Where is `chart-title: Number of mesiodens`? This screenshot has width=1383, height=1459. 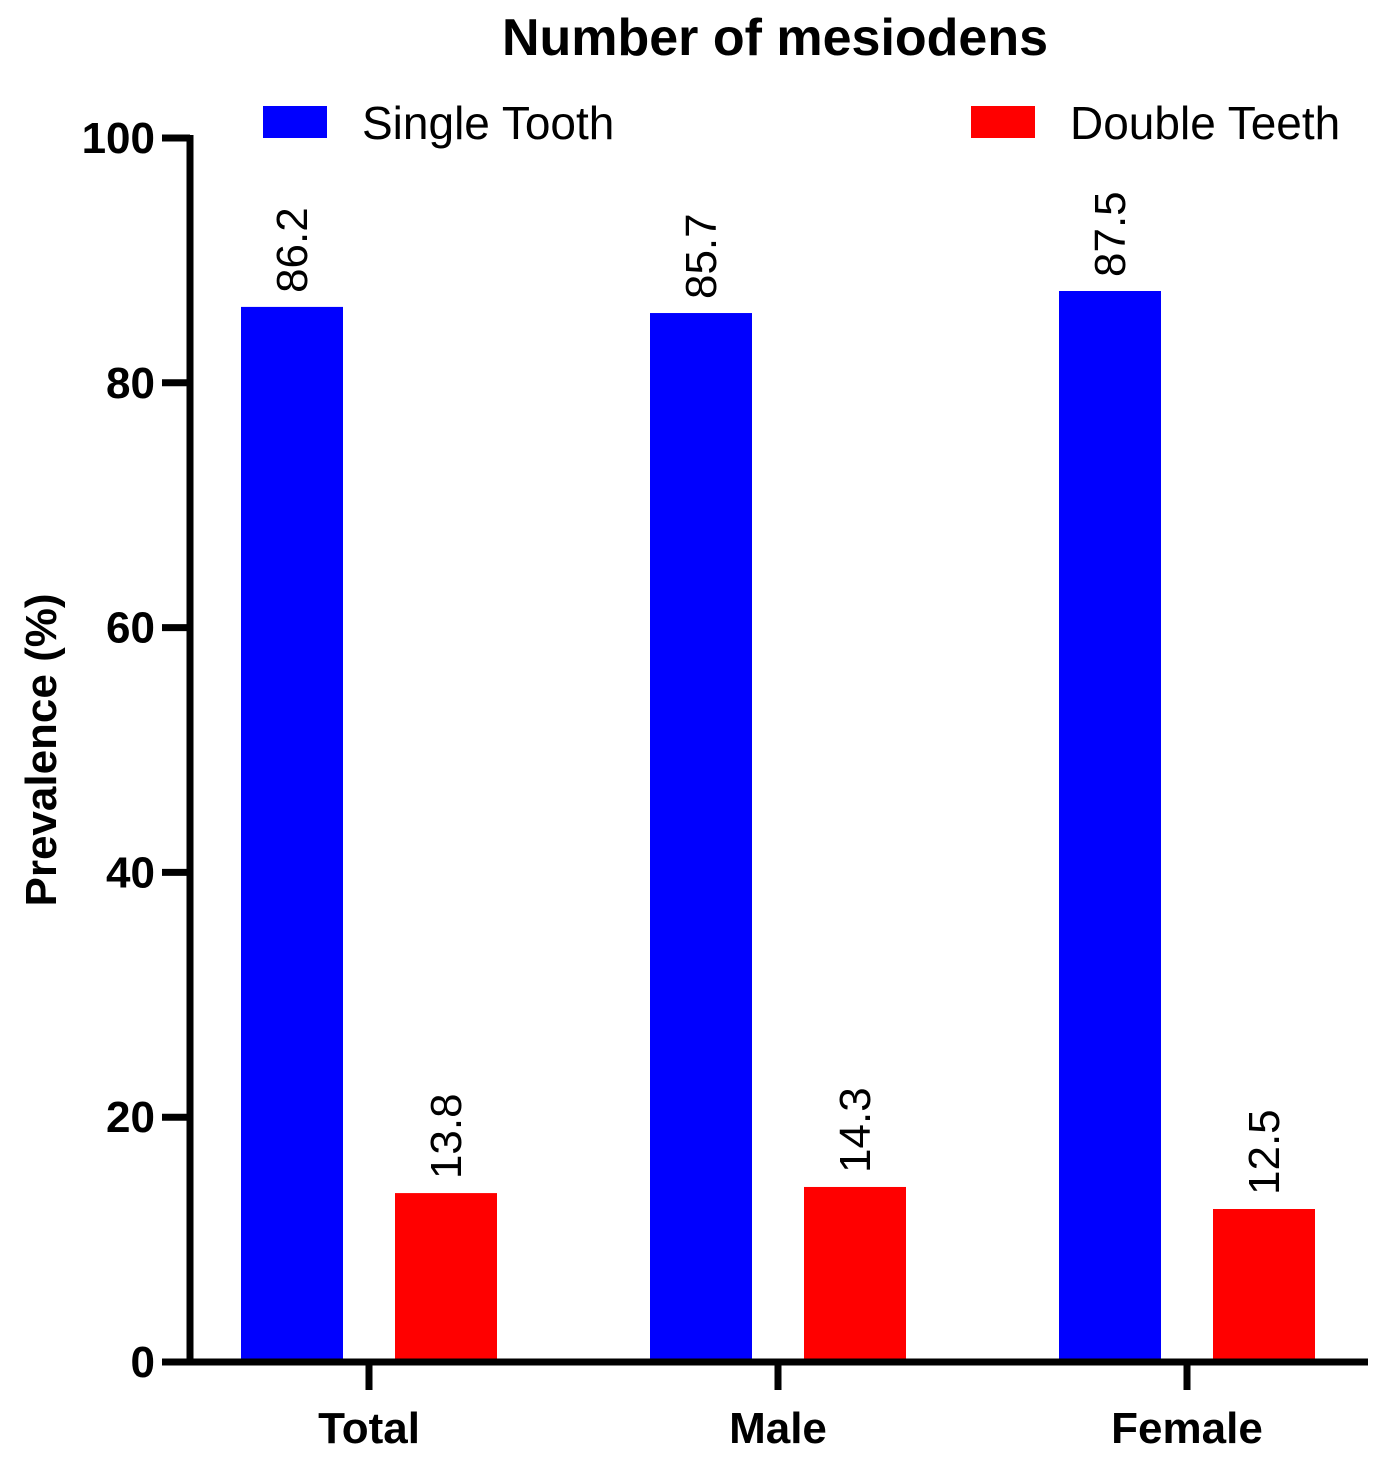
chart-title: Number of mesiodens is located at coordinates (775, 38).